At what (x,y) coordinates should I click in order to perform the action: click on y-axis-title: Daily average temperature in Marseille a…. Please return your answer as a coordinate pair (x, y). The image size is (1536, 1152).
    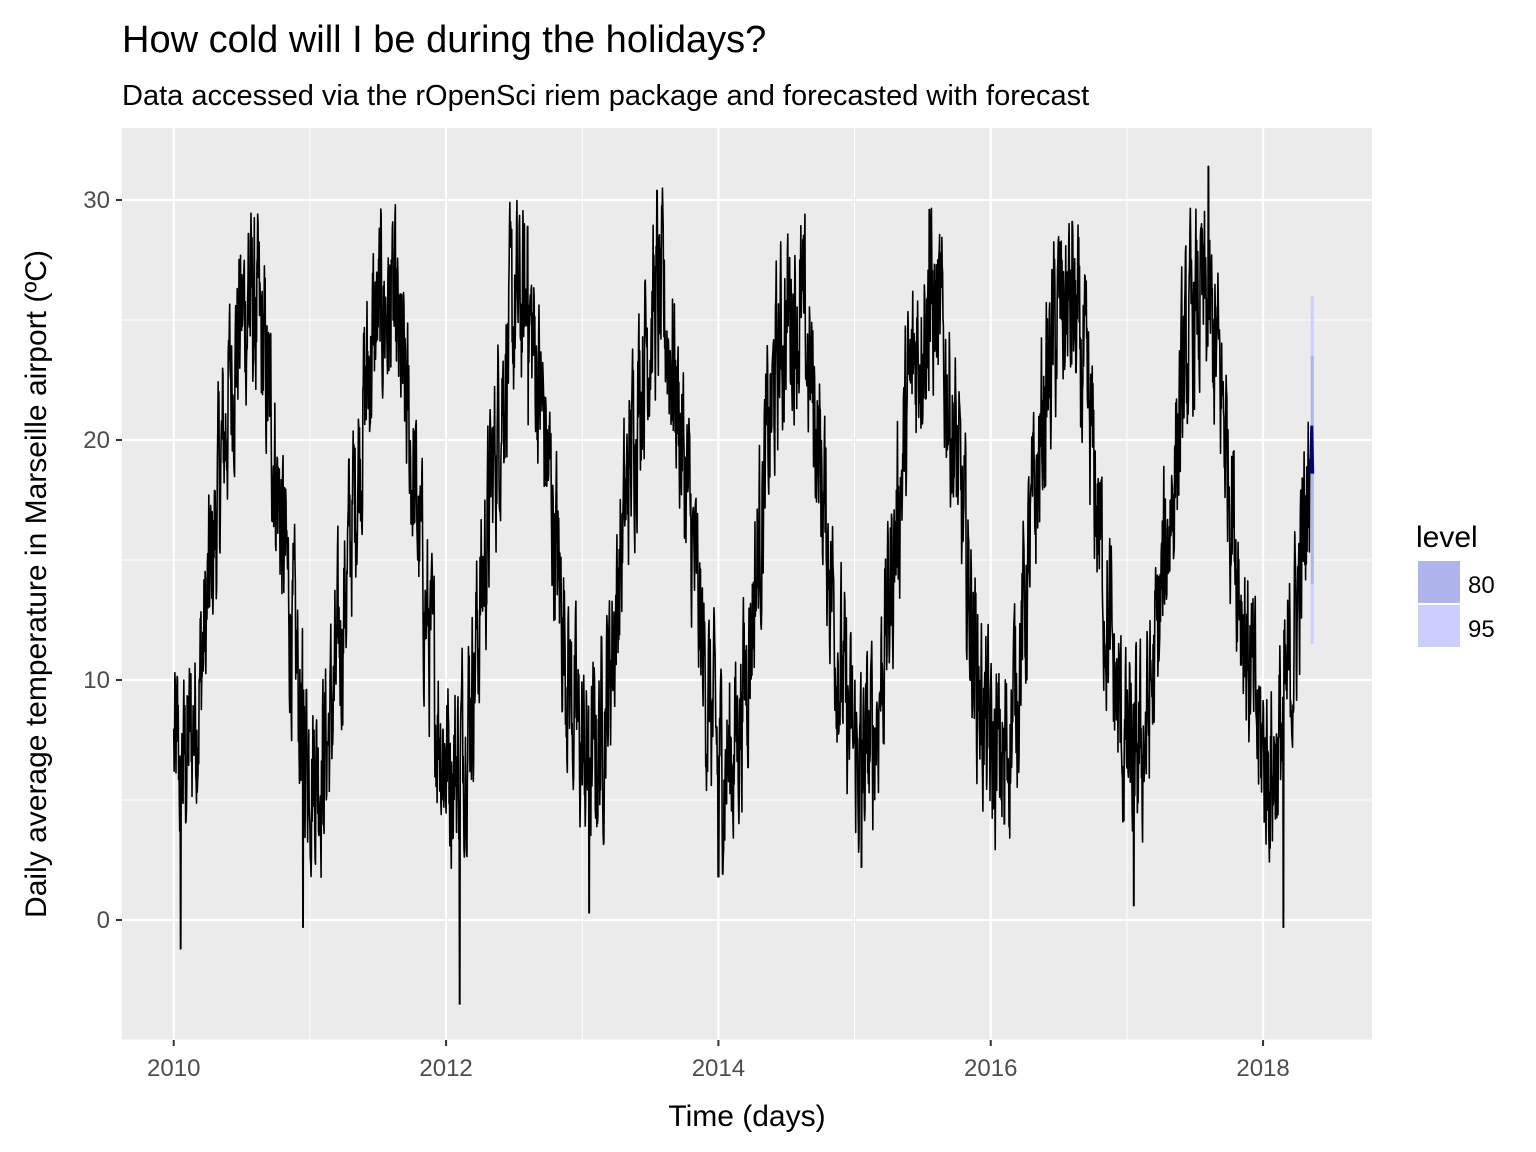
    Looking at the image, I should click on (36, 584).